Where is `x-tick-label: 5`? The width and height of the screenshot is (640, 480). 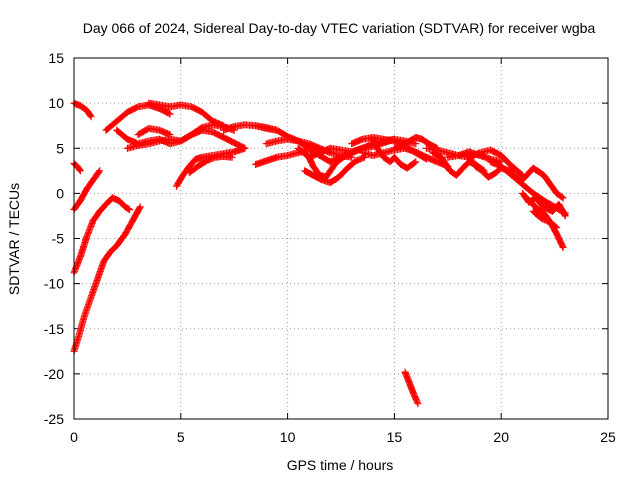
x-tick-label: 5 is located at coordinates (181, 437).